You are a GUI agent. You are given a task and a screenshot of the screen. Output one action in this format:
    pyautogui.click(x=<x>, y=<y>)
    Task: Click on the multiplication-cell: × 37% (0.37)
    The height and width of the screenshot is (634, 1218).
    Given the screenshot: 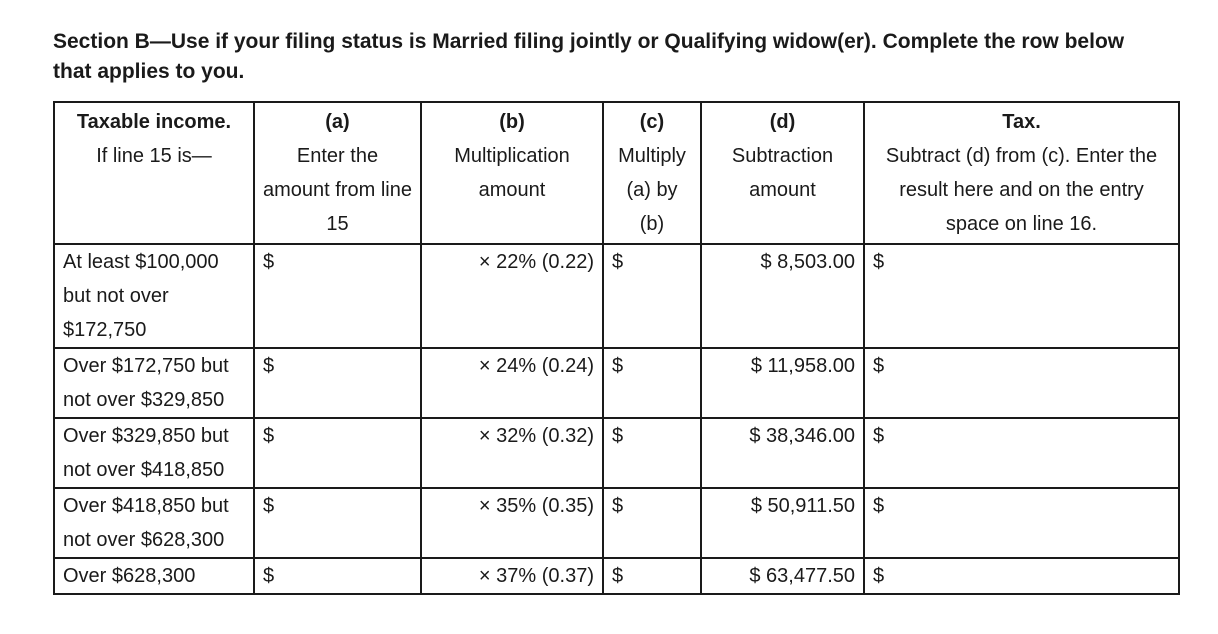 What is the action you would take?
    pyautogui.click(x=512, y=576)
    